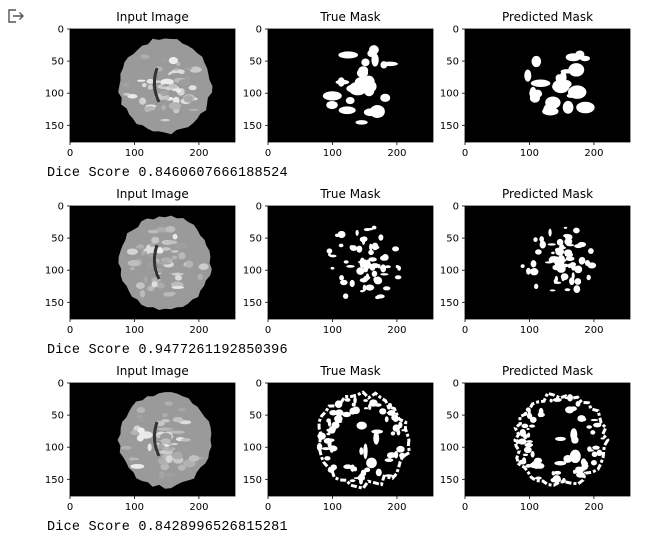 The height and width of the screenshot is (541, 658). Describe the element at coordinates (350, 262) in the screenshot. I see `axes-background` at that location.